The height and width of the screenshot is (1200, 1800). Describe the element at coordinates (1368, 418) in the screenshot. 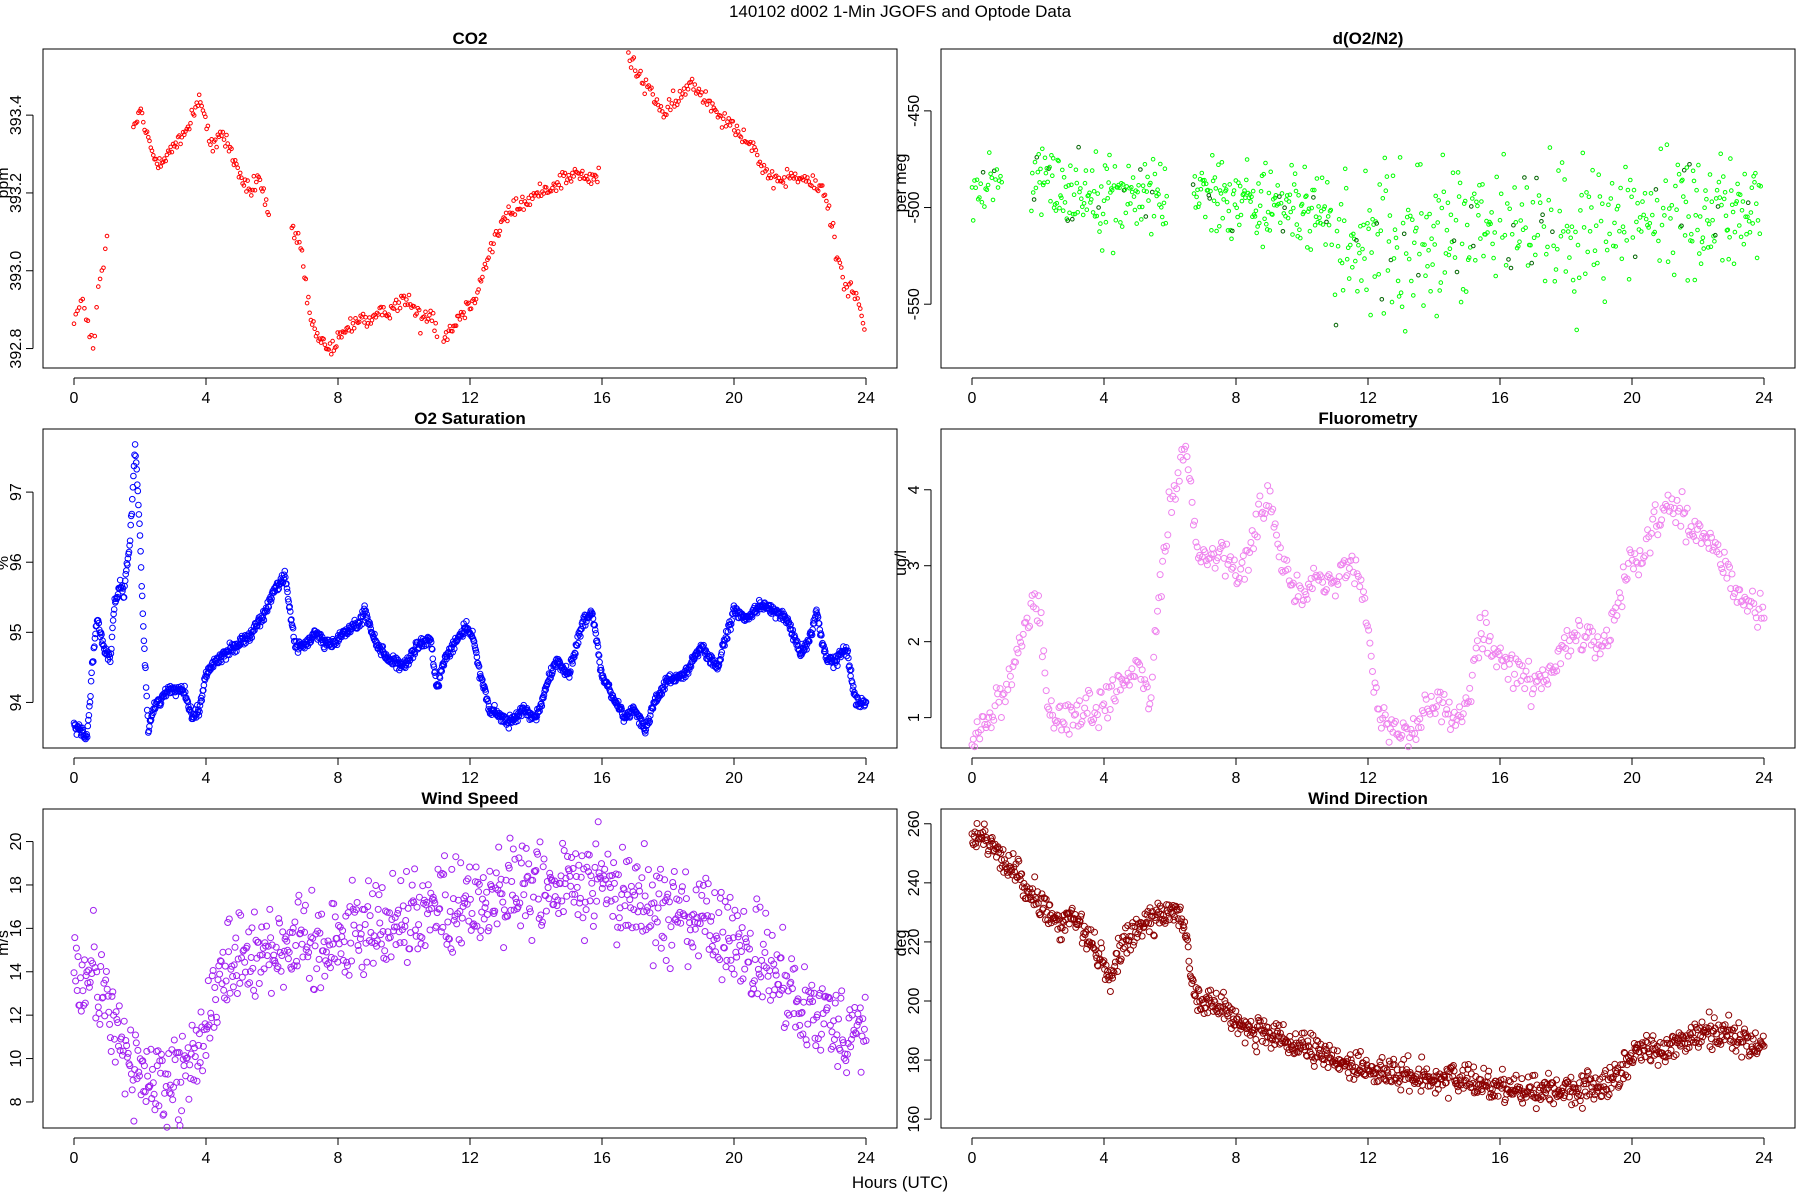

I see `panel-title: Fluorometry` at that location.